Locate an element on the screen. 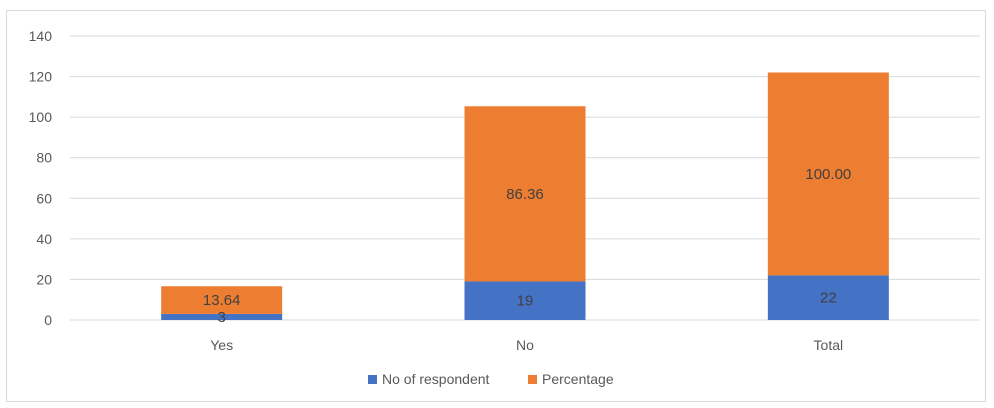  y-tick-label: 0 is located at coordinates (48, 320).